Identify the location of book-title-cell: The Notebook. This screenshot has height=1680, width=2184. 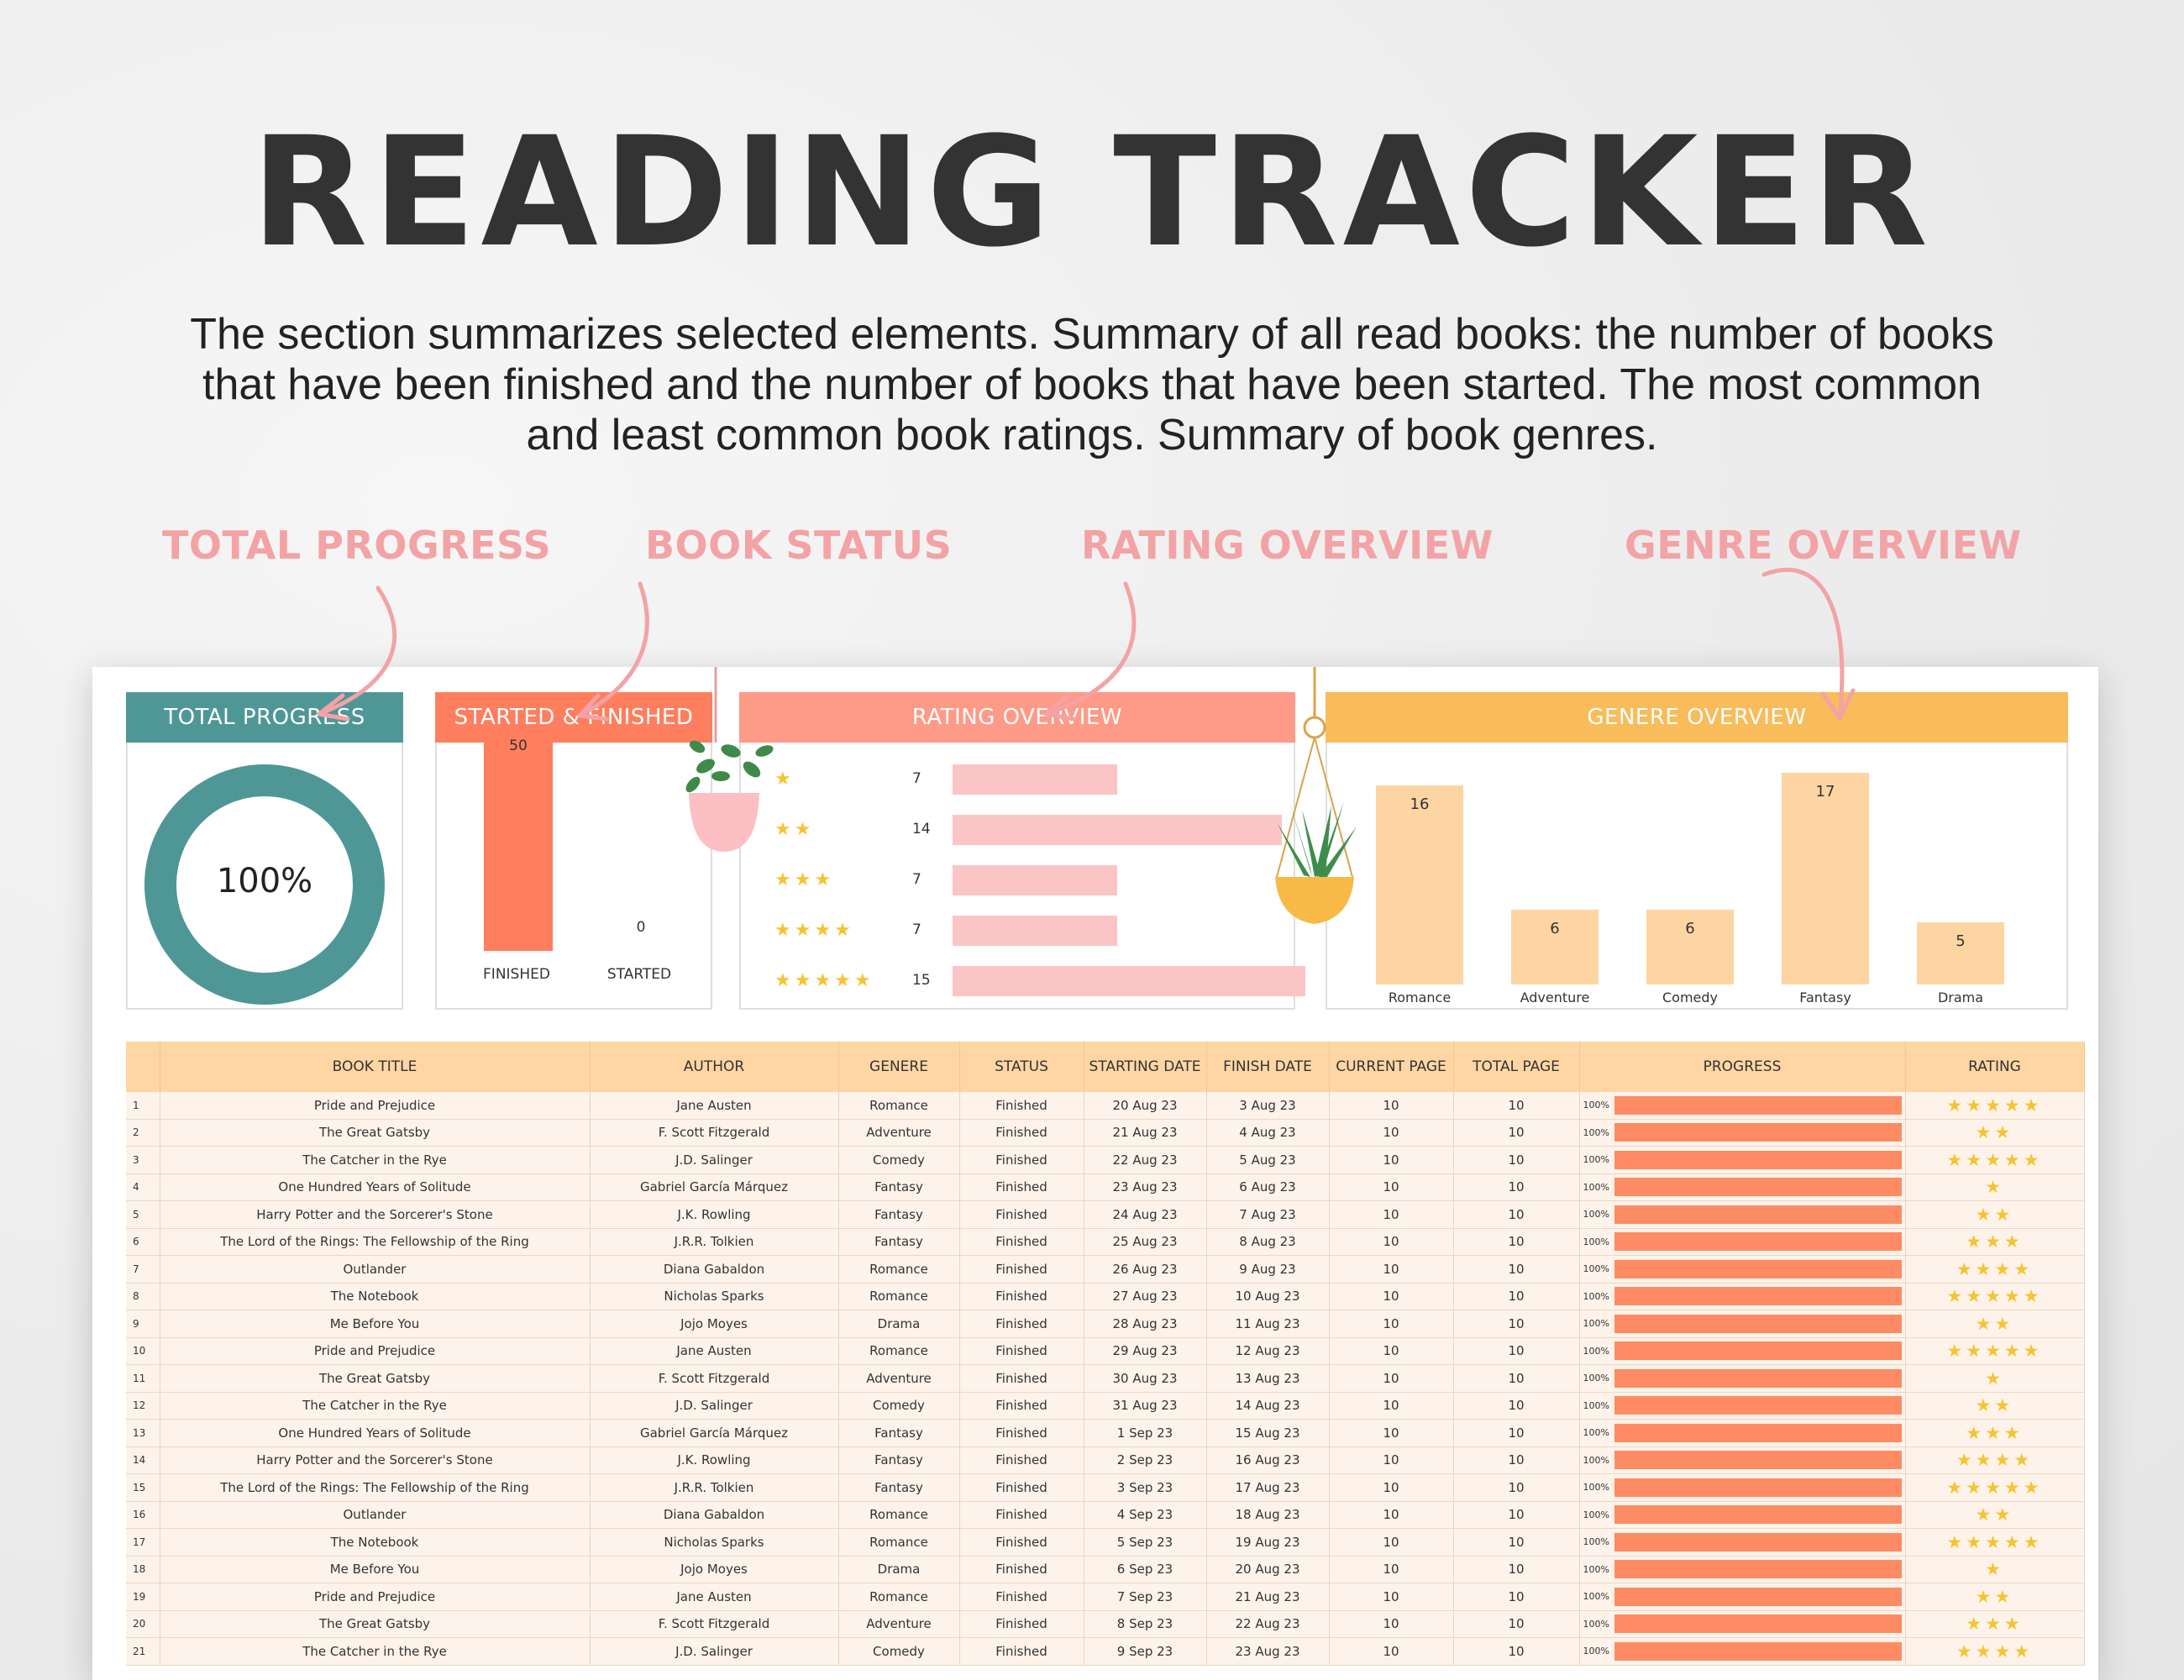
(375, 1296).